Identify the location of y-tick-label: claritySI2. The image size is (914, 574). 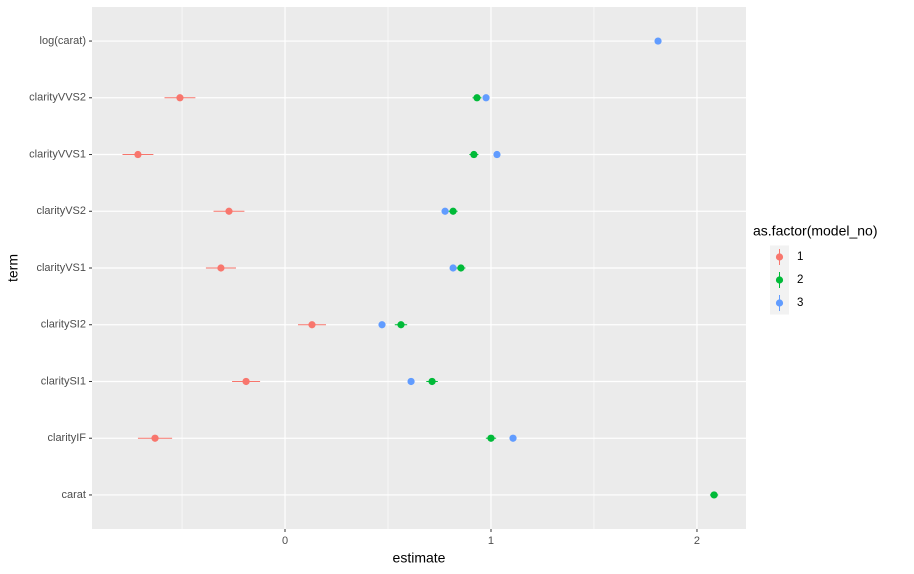
(63, 325).